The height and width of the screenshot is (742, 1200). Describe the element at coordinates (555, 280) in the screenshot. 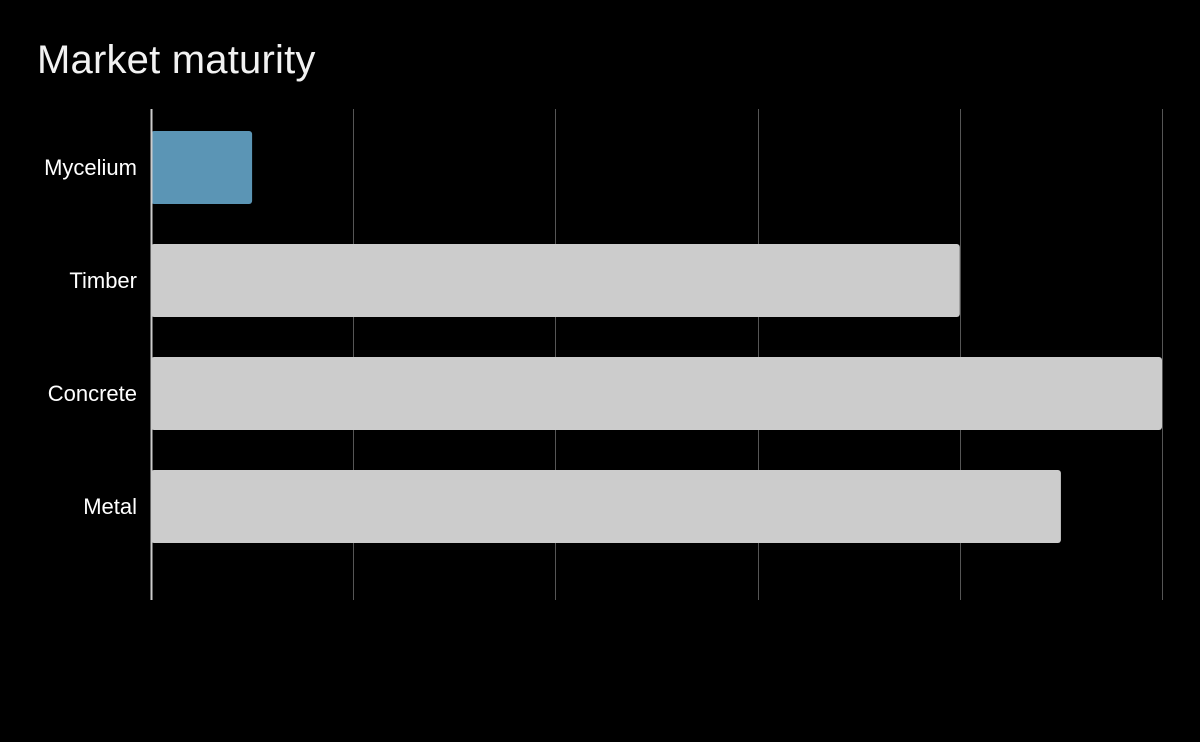

I see `bar-timber` at that location.